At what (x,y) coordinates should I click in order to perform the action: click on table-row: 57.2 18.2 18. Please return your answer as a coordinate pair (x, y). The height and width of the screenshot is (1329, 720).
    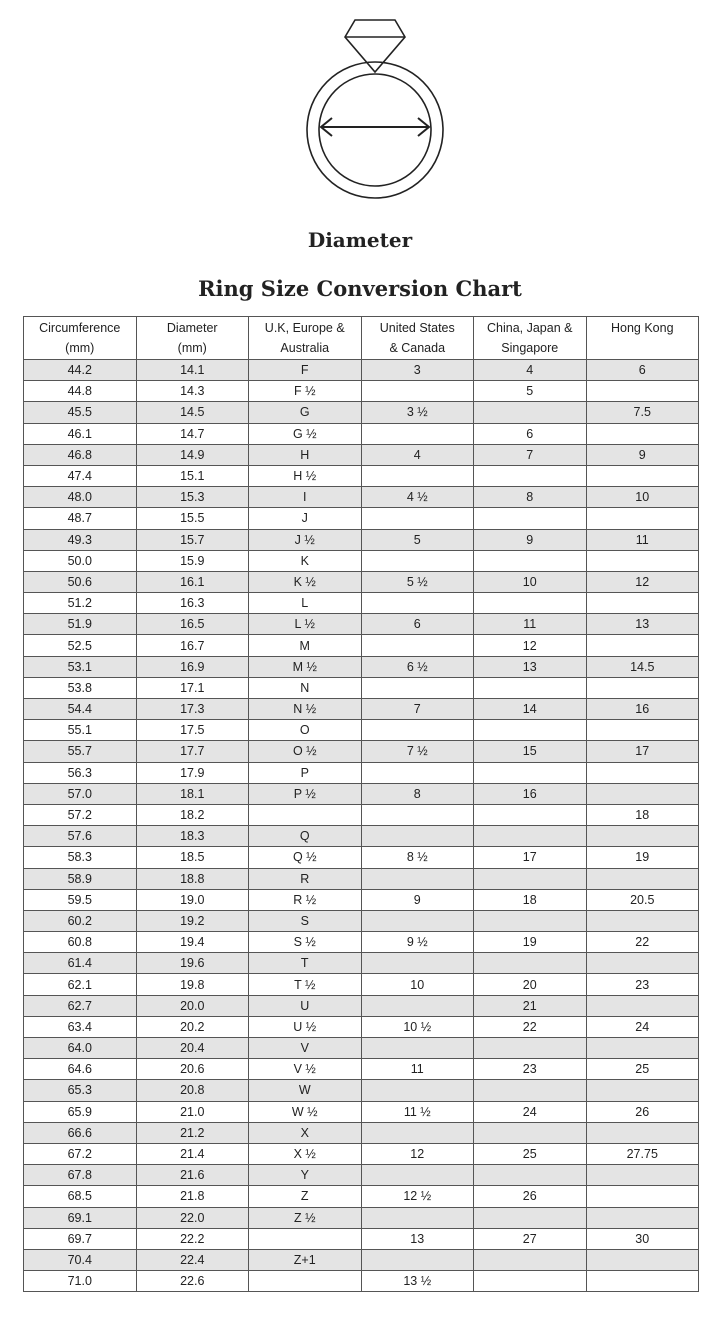
    Looking at the image, I should click on (361, 815).